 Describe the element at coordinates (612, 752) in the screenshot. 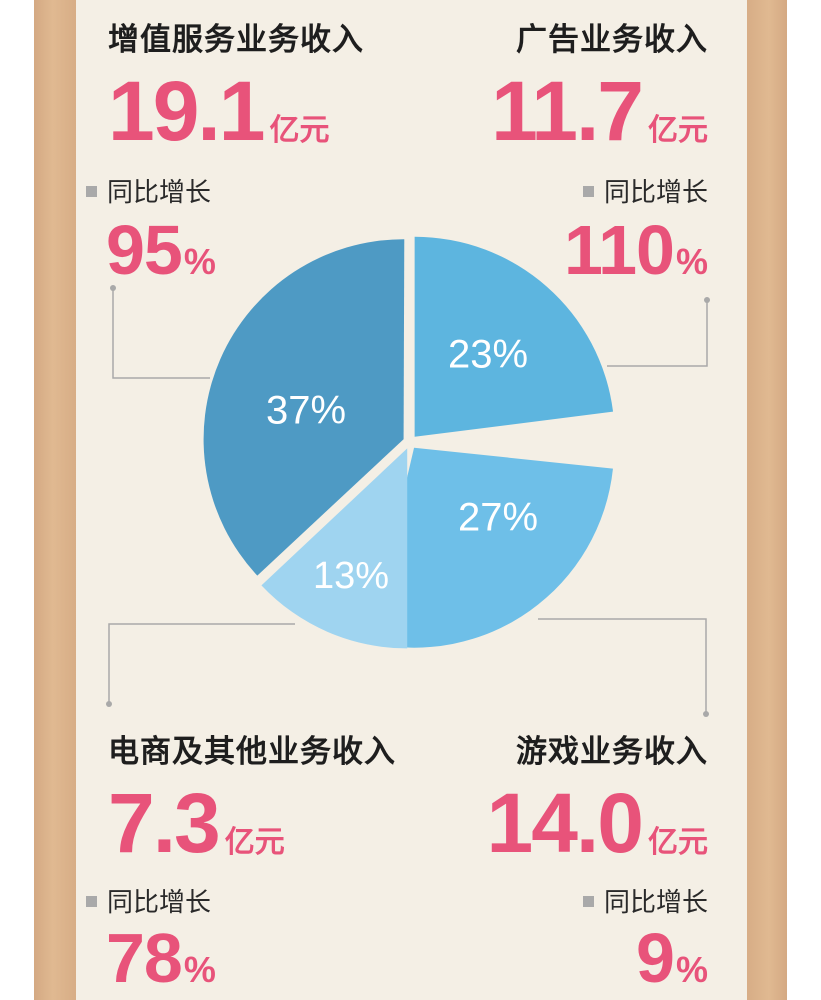

I see `category-title: 游戏业务收入` at that location.